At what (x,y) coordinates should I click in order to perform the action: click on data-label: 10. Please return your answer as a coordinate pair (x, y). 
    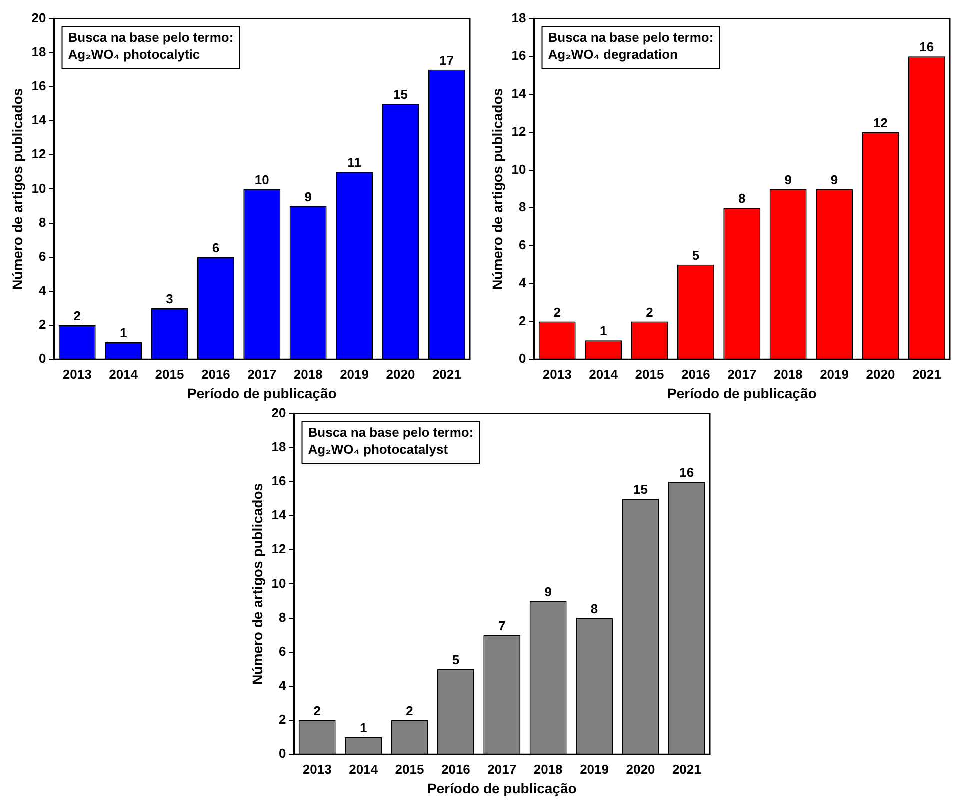
    Looking at the image, I should click on (262, 180).